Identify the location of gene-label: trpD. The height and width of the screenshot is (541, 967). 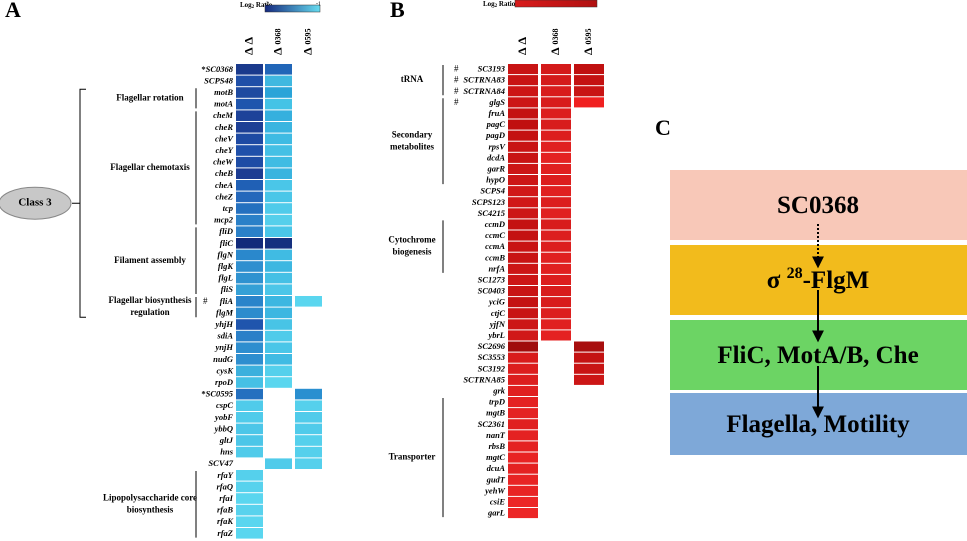
(497, 402).